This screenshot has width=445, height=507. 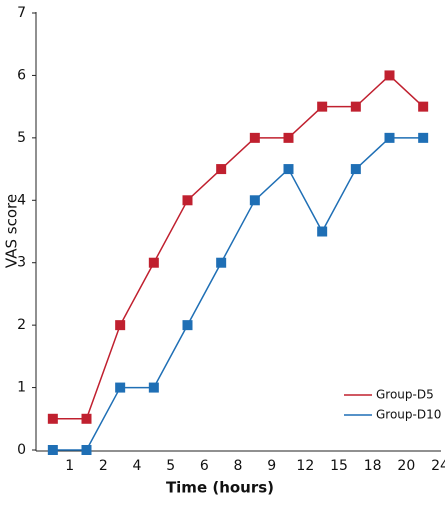 What do you see at coordinates (220, 488) in the screenshot?
I see `x-axis-label: Time (hours)` at bounding box center [220, 488].